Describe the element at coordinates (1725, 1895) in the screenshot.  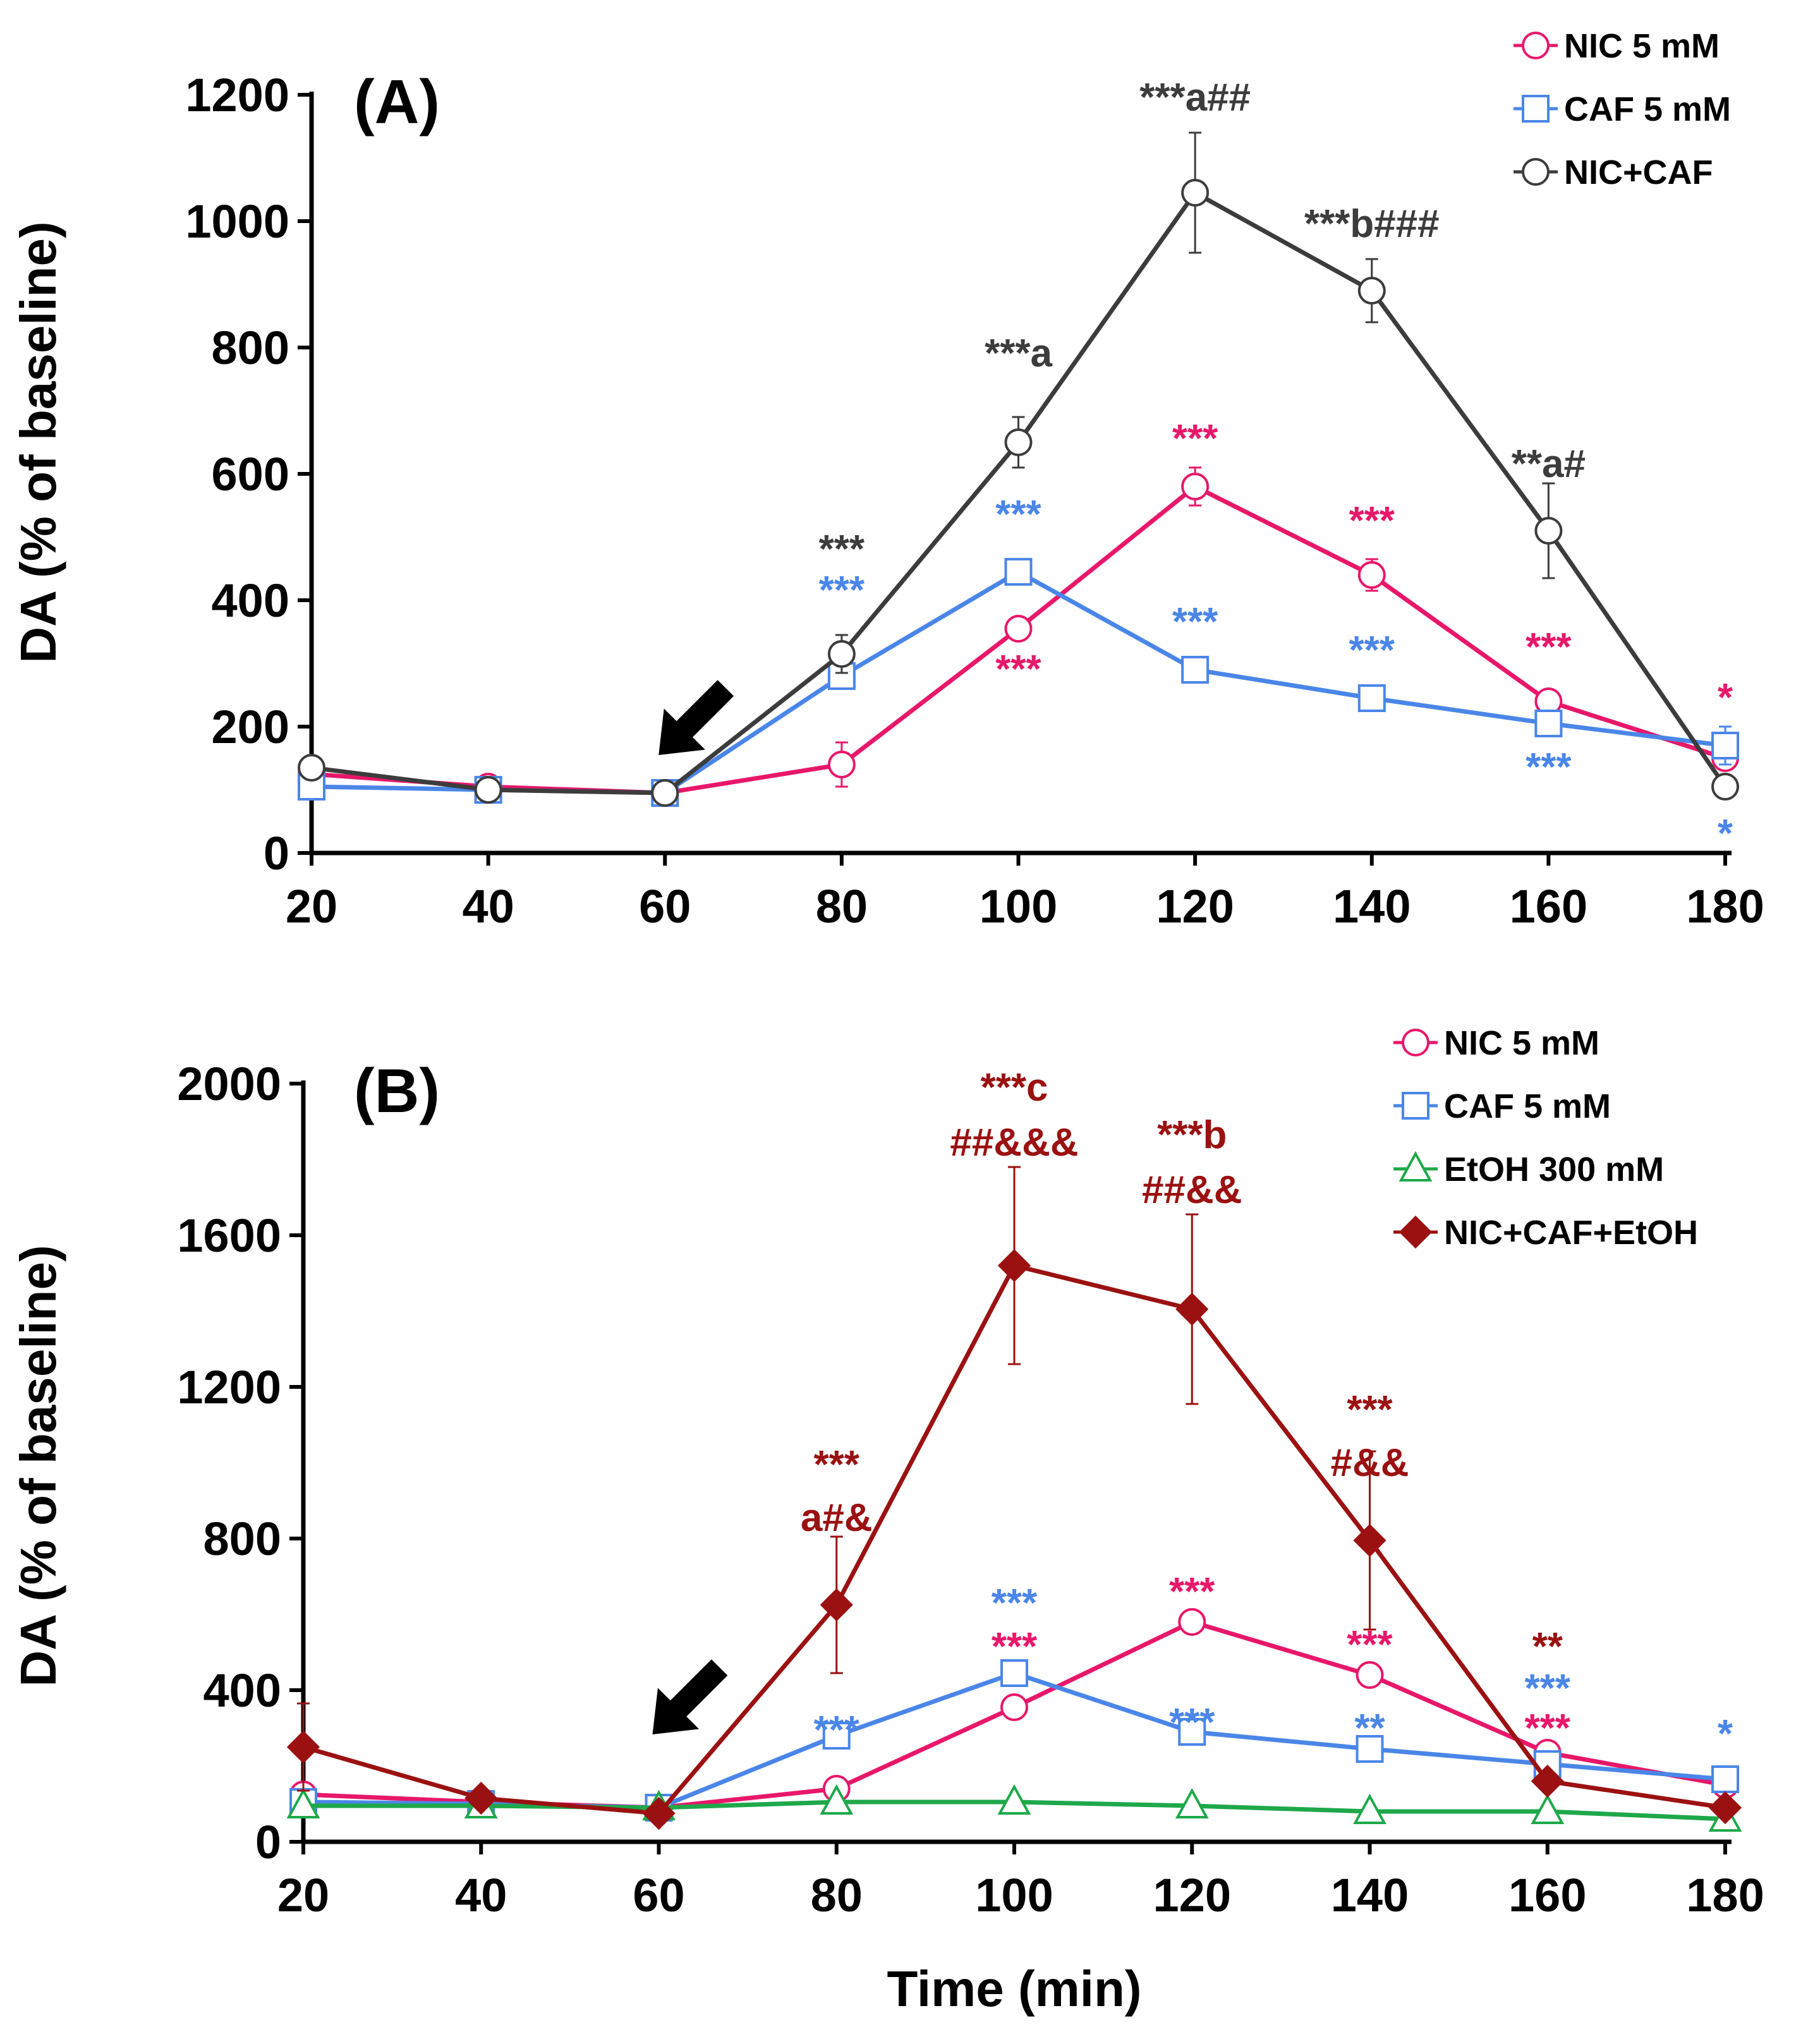
I see `x-tick-label: 180` at that location.